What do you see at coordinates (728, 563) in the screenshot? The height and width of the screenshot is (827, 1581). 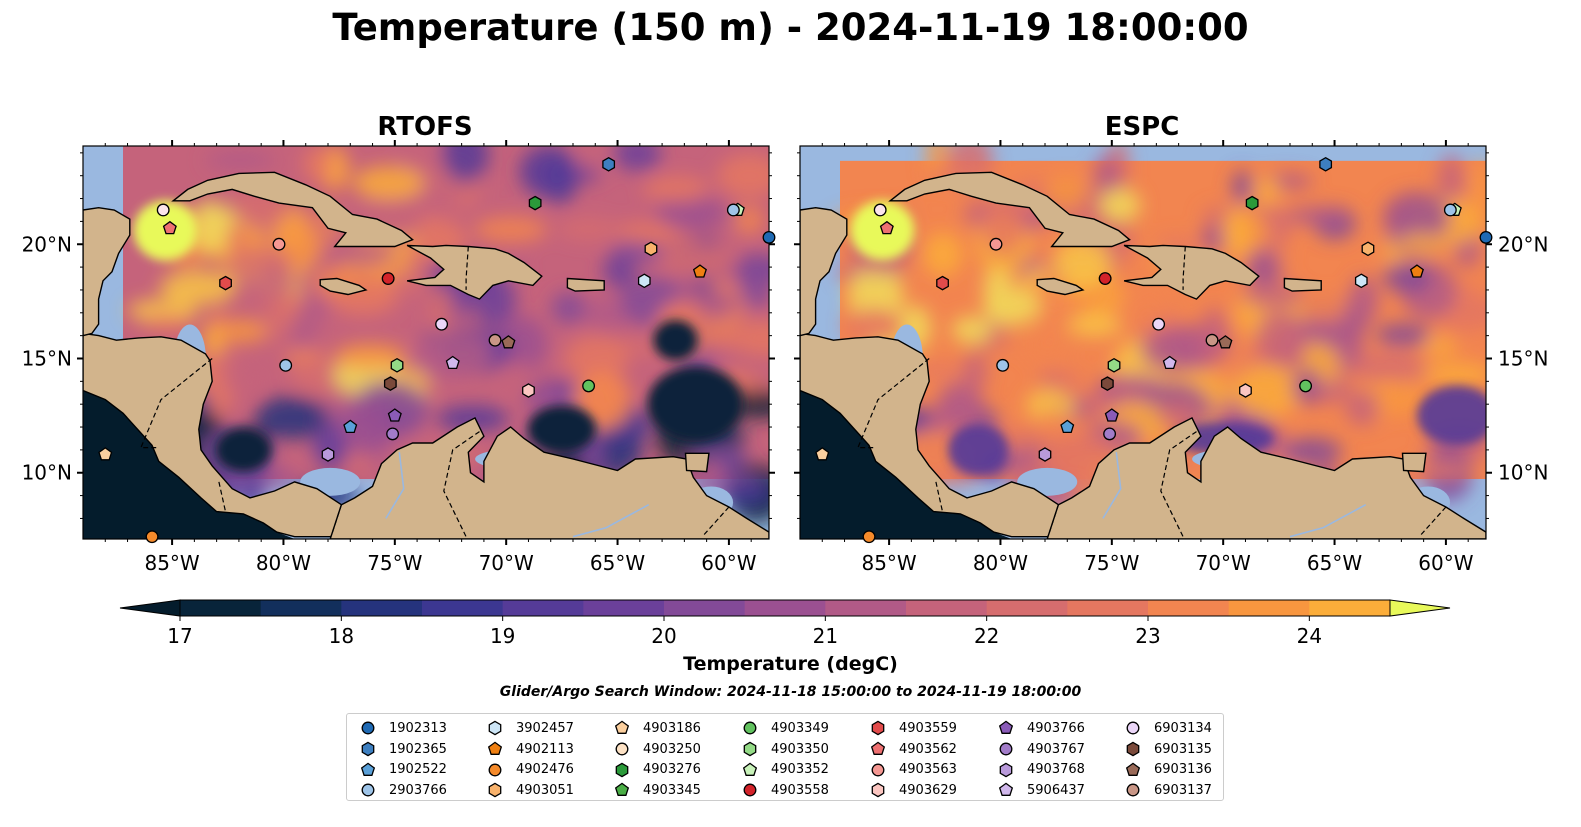 I see `lon-tick-label: 60°W` at bounding box center [728, 563].